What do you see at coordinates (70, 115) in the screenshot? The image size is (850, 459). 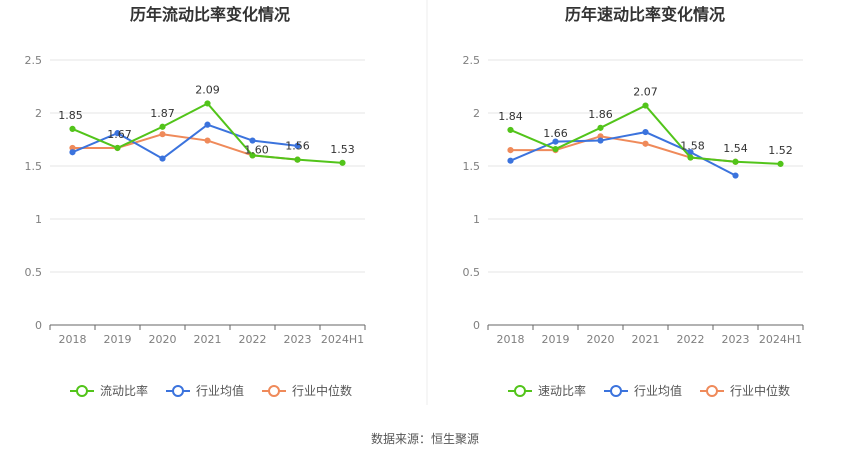 I see `data-label: 1.85` at bounding box center [70, 115].